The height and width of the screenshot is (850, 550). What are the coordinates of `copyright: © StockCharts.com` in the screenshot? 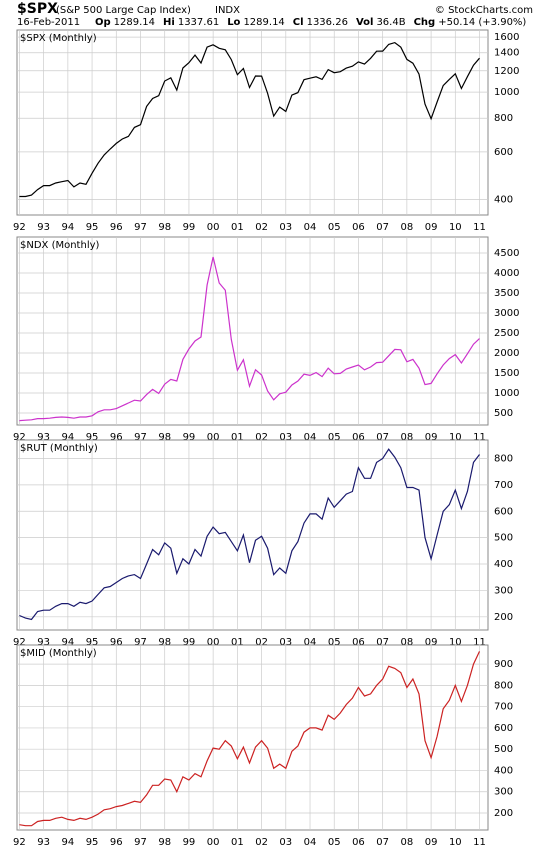 It's located at (484, 10).